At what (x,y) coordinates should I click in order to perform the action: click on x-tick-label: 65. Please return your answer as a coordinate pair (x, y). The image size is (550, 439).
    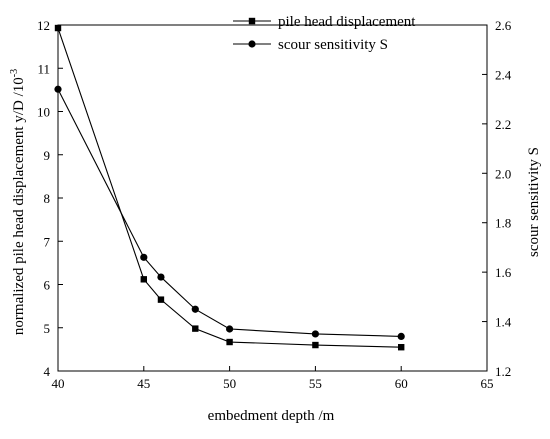
    Looking at the image, I should click on (487, 383).